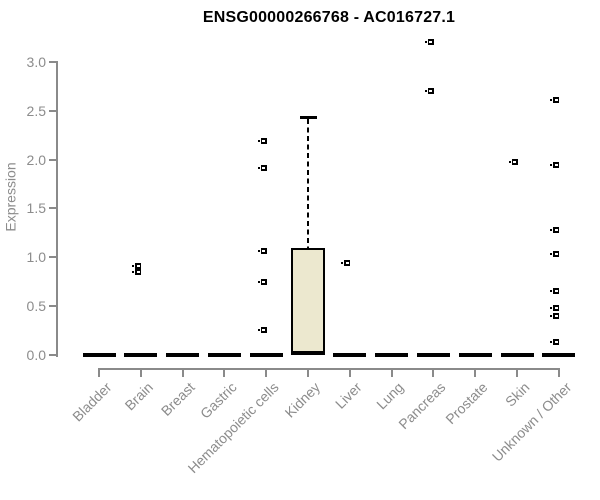  Describe the element at coordinates (390, 396) in the screenshot. I see `x-axis-tick-label: Lung` at that location.